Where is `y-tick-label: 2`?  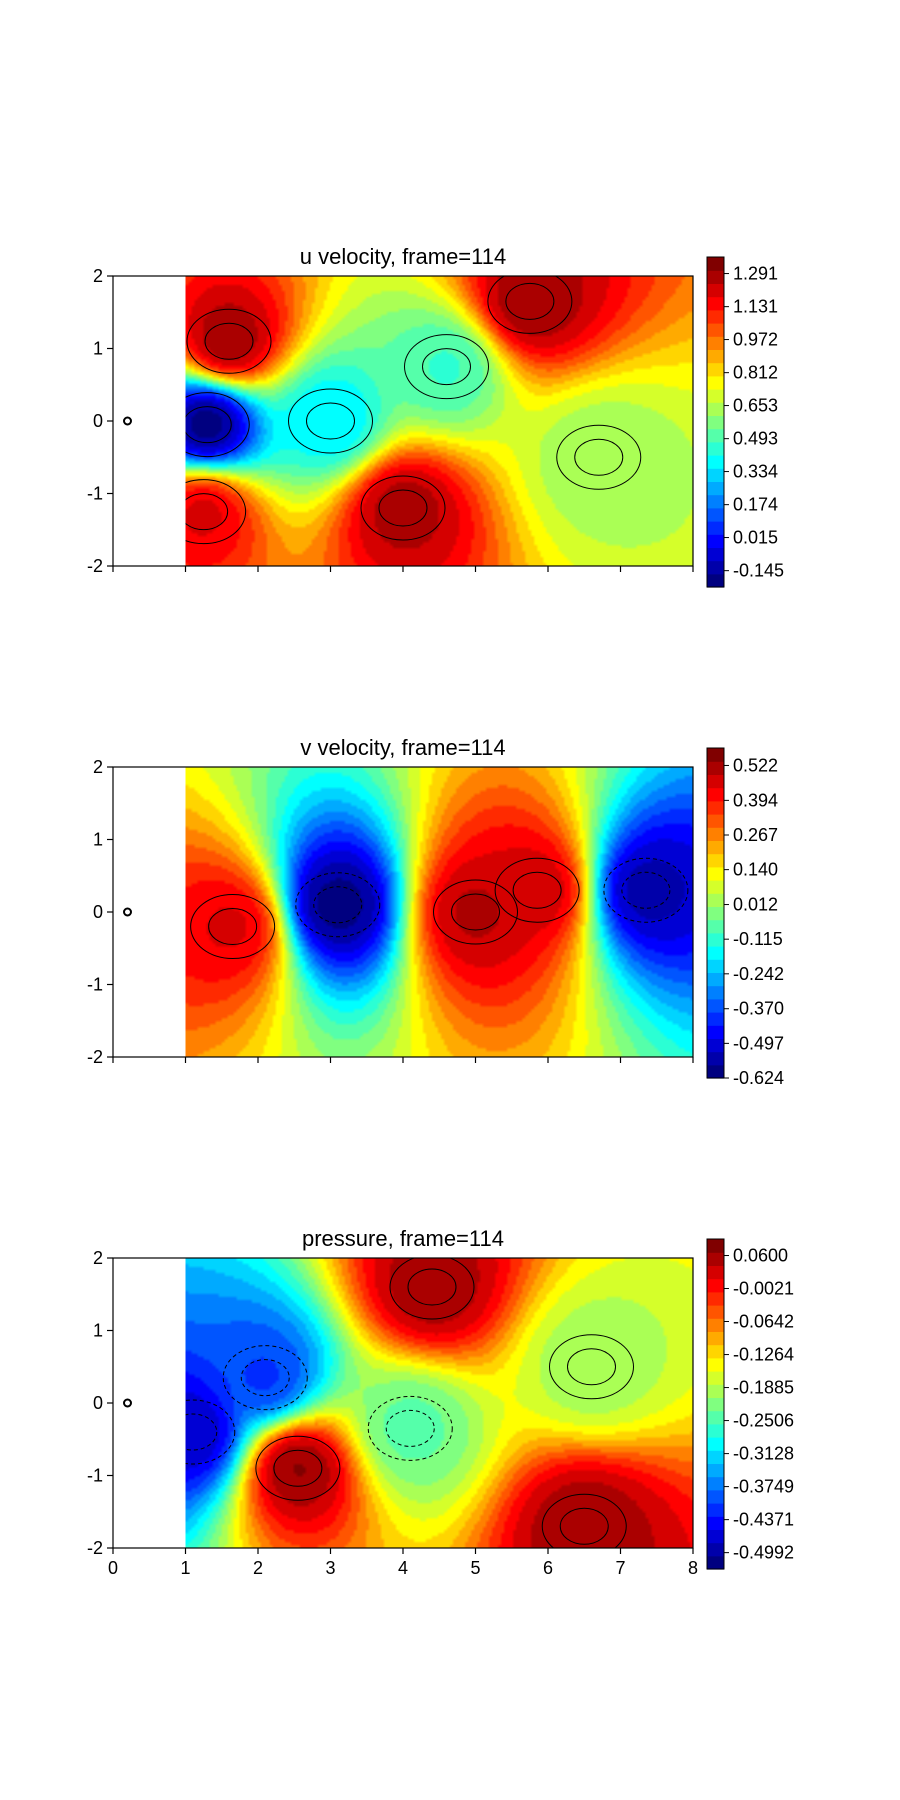
y-tick-label: 2 is located at coordinates (98, 276).